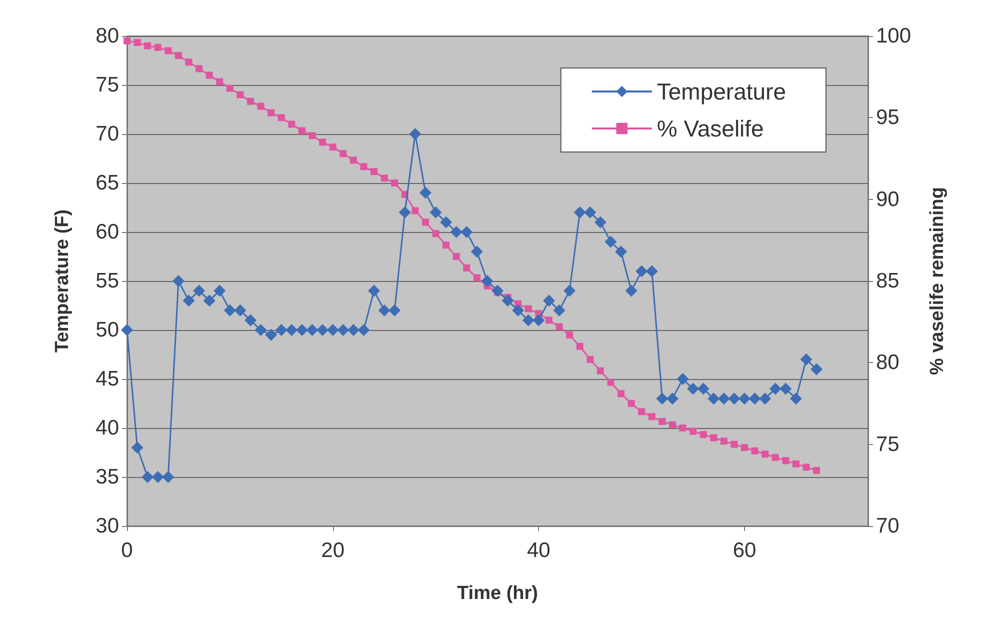 The width and height of the screenshot is (996, 636). What do you see at coordinates (538, 550) in the screenshot?
I see `x-tick-label: 40` at bounding box center [538, 550].